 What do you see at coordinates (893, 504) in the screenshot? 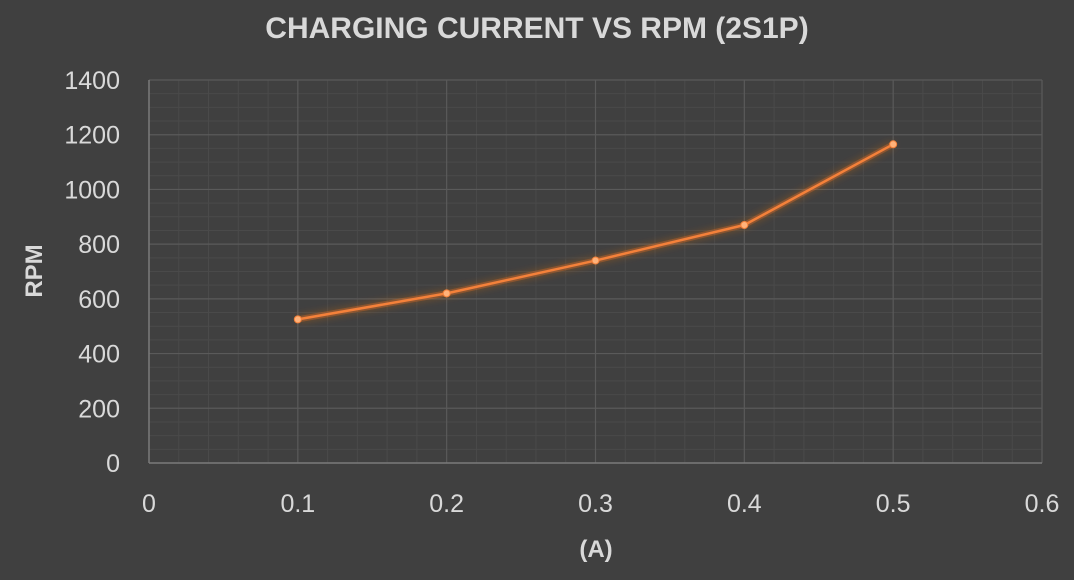
I see `x-tick-label: 0.5` at bounding box center [893, 504].